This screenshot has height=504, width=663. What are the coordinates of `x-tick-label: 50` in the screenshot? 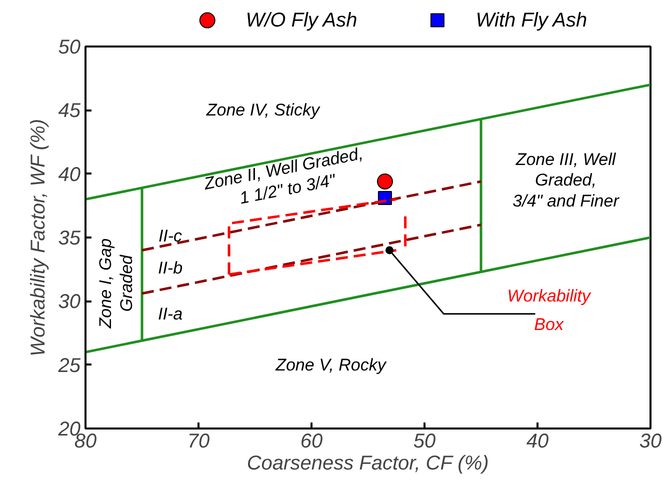 It's located at (424, 441).